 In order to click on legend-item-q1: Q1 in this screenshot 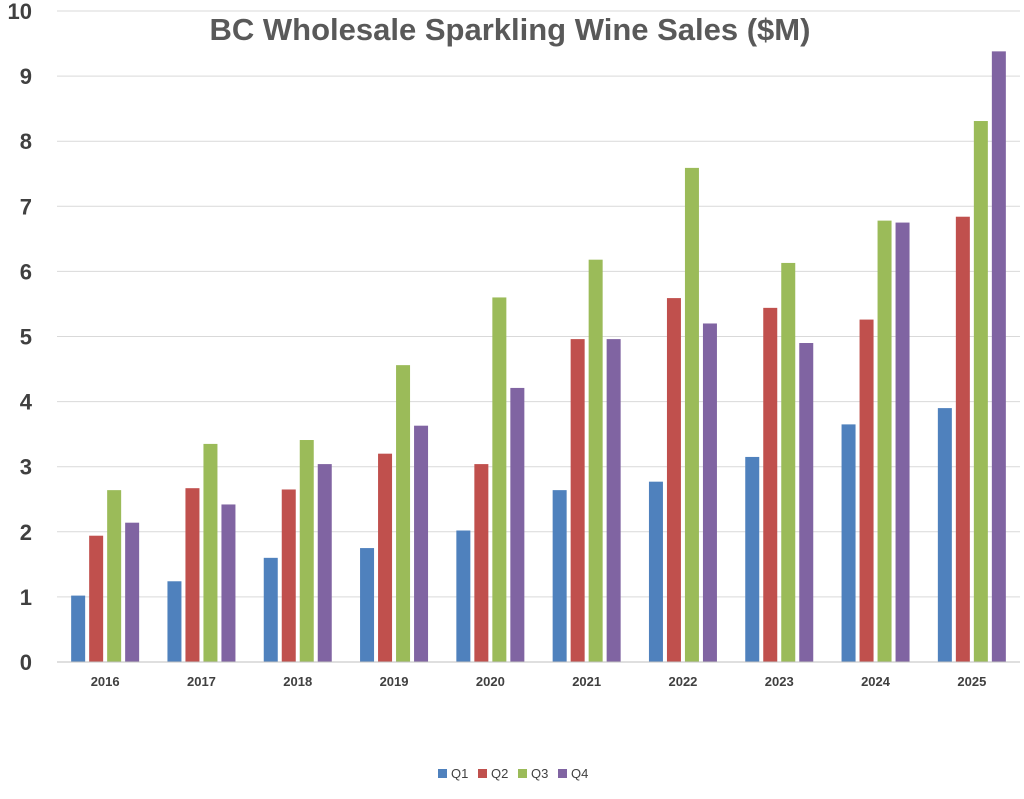, I will do `click(453, 773)`.